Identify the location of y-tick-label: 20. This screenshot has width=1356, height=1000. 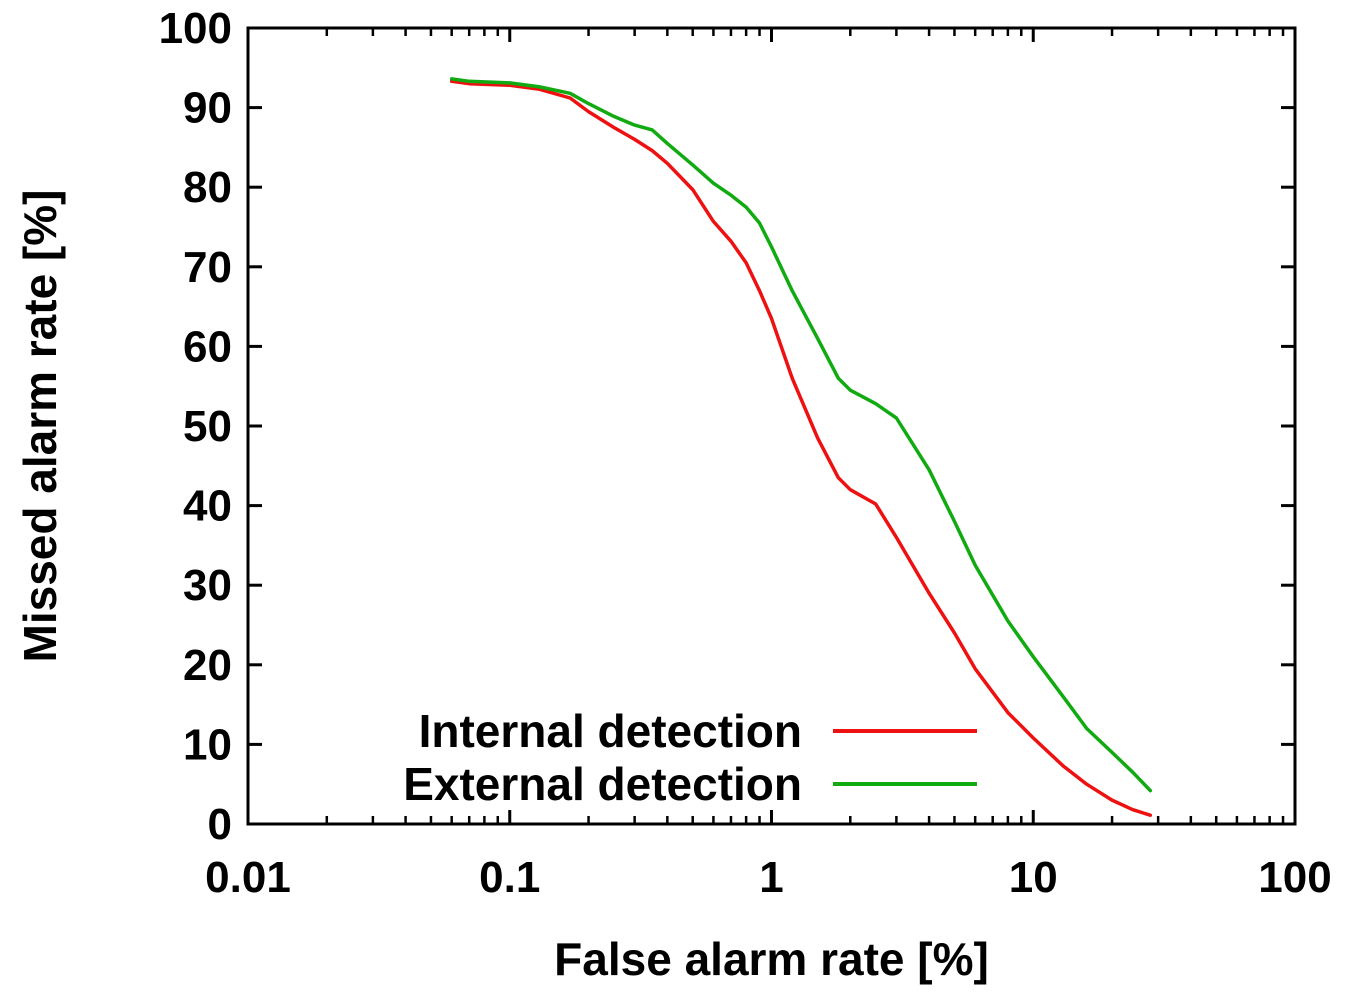
(207, 665).